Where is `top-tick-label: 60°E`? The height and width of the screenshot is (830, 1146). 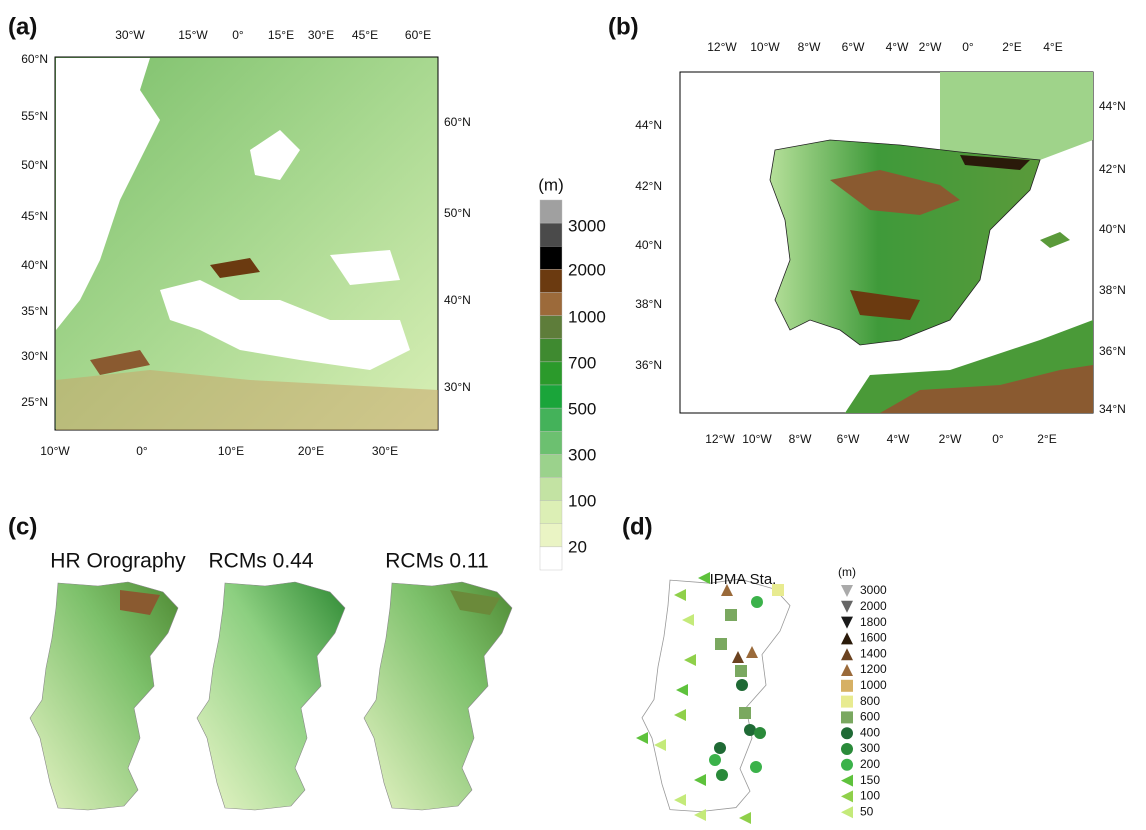 top-tick-label: 60°E is located at coordinates (418, 35).